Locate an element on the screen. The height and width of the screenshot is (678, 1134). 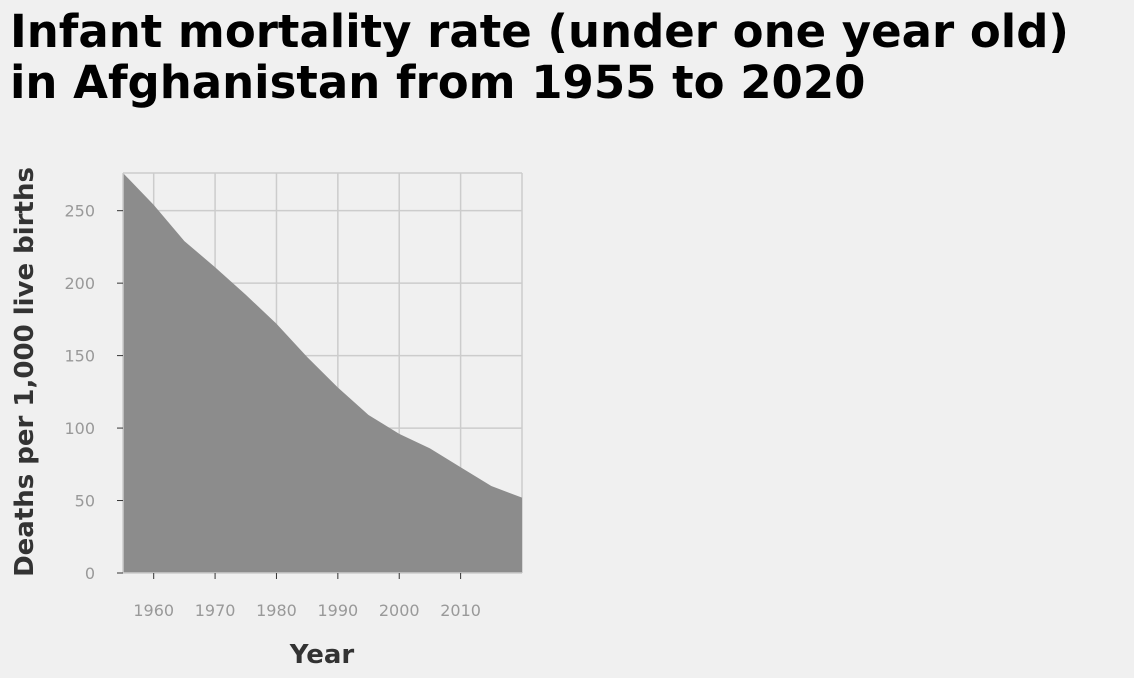
y-tick-label: 200 is located at coordinates (79, 283).